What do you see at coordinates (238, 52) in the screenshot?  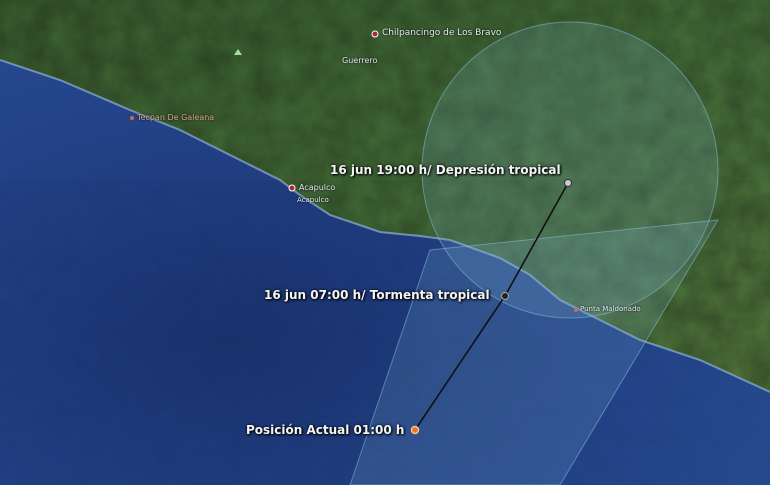 I see `peak-icon` at bounding box center [238, 52].